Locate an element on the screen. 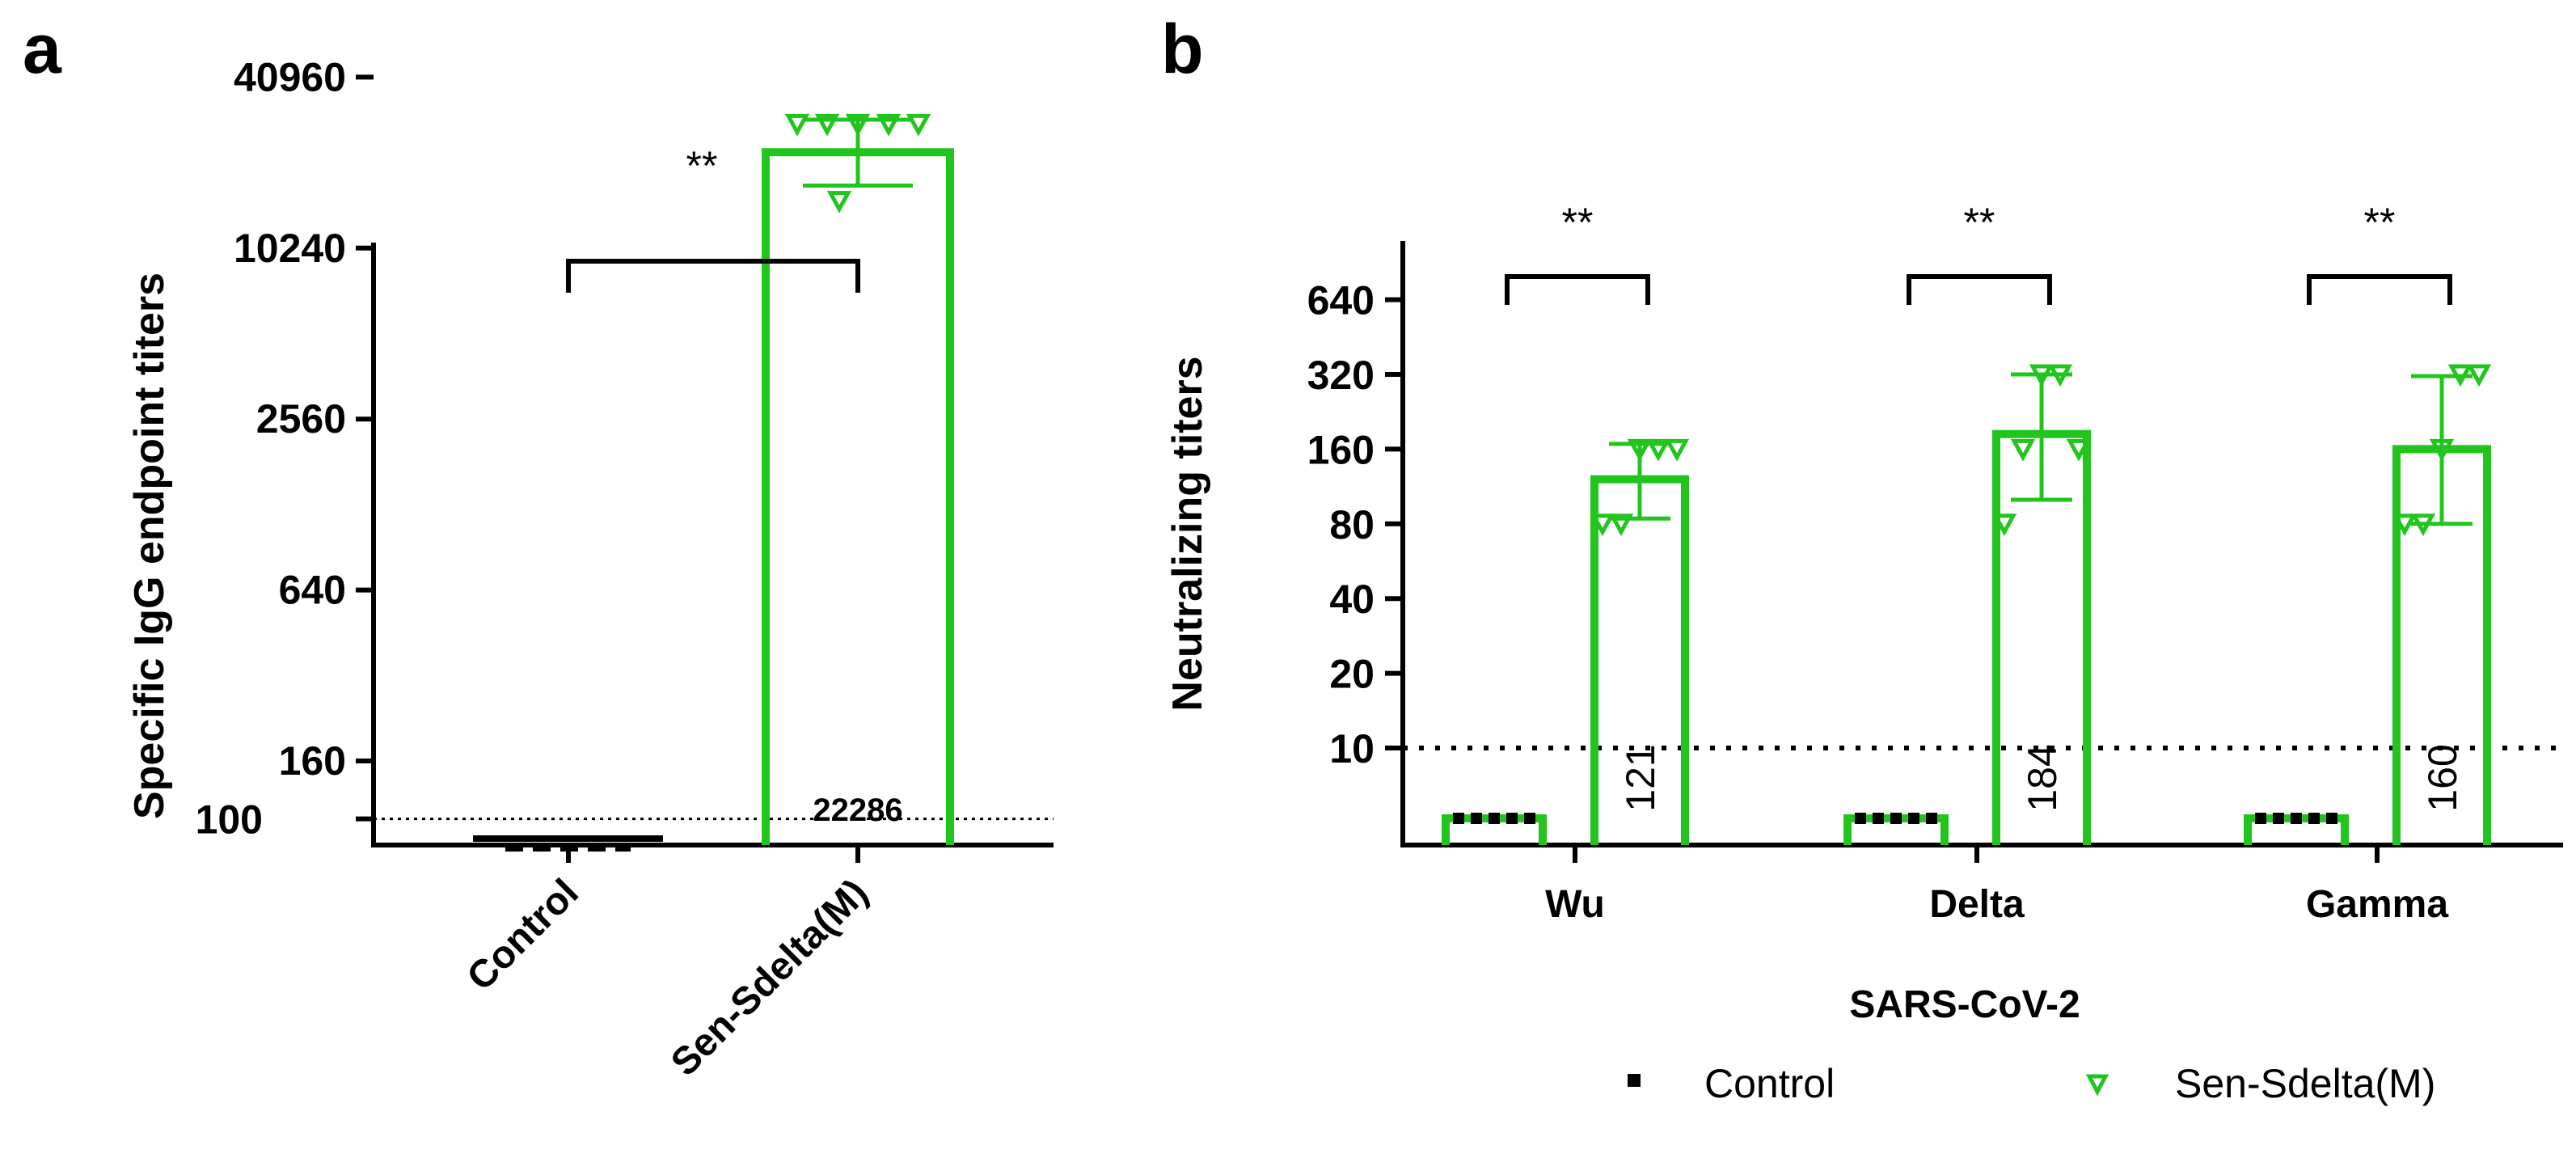 Image resolution: width=2576 pixels, height=1158 pixels. legend-control-label: Control is located at coordinates (1769, 1083).